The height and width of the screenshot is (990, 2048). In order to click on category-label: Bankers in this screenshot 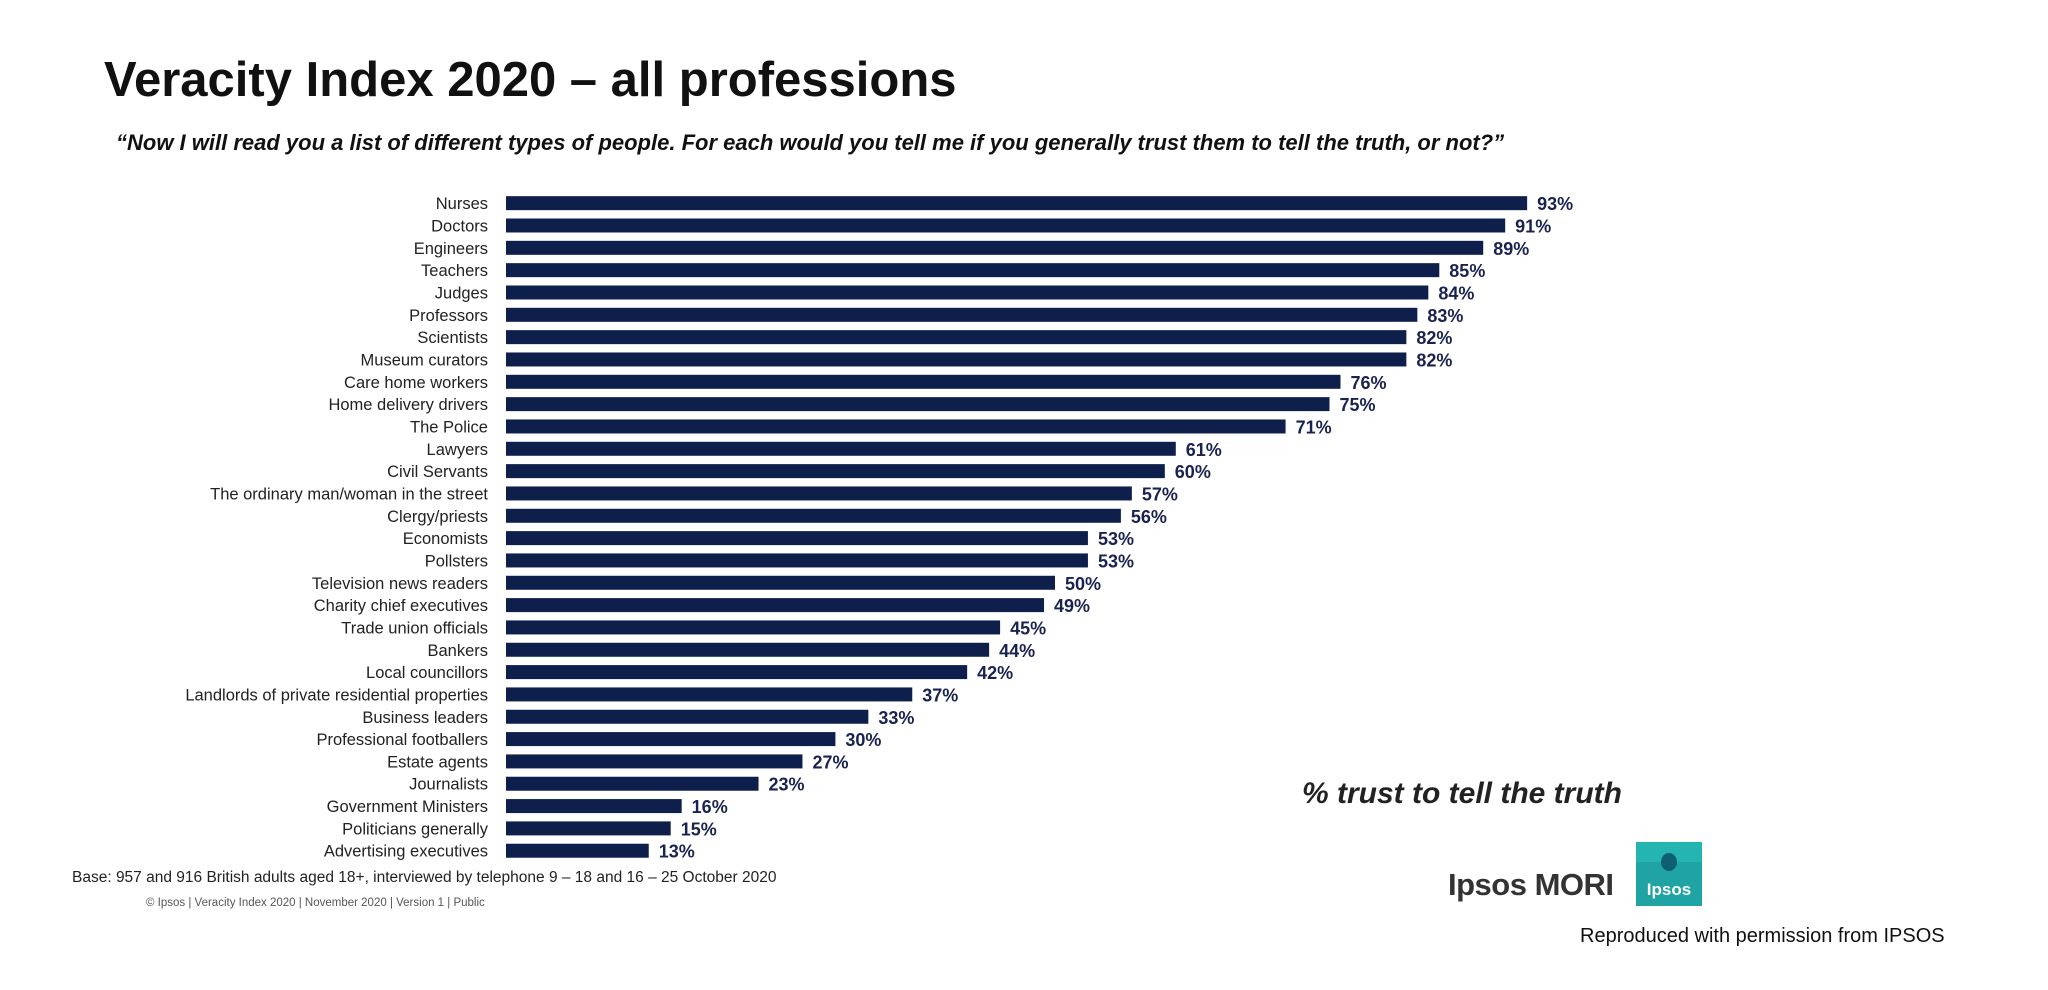, I will do `click(457, 651)`.